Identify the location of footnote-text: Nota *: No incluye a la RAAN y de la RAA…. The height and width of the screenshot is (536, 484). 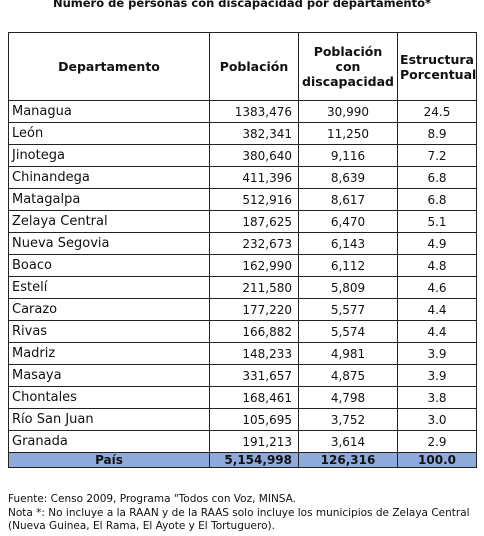
(239, 512).